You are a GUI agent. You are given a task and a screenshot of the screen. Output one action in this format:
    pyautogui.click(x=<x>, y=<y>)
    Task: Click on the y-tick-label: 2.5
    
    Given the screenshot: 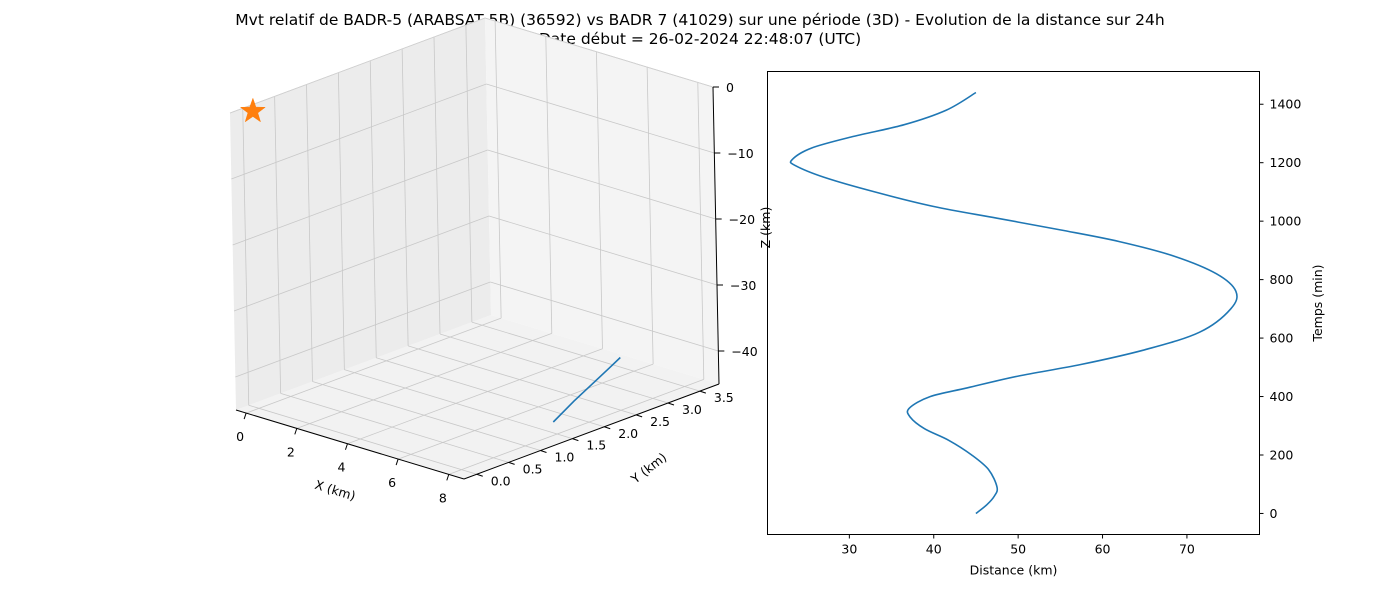 What is the action you would take?
    pyautogui.click(x=660, y=421)
    